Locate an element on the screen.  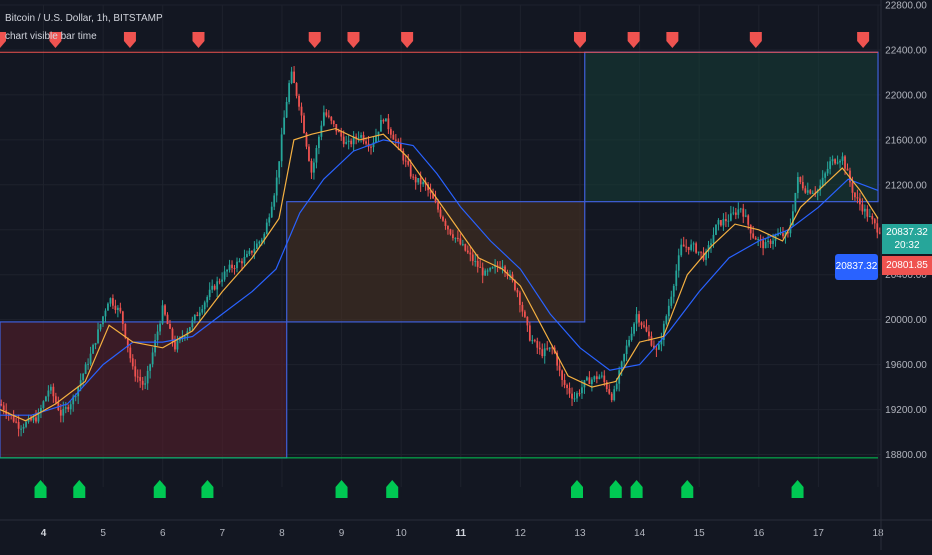
x-tick-label: 9 is located at coordinates (342, 533).